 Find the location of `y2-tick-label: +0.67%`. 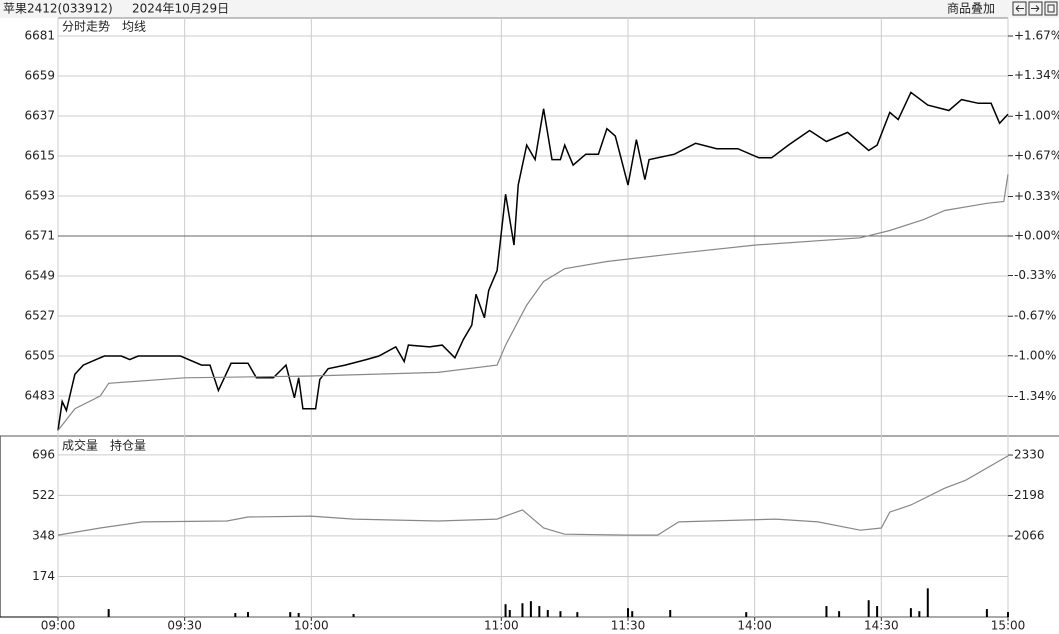

y2-tick-label: +0.67% is located at coordinates (1036, 155).